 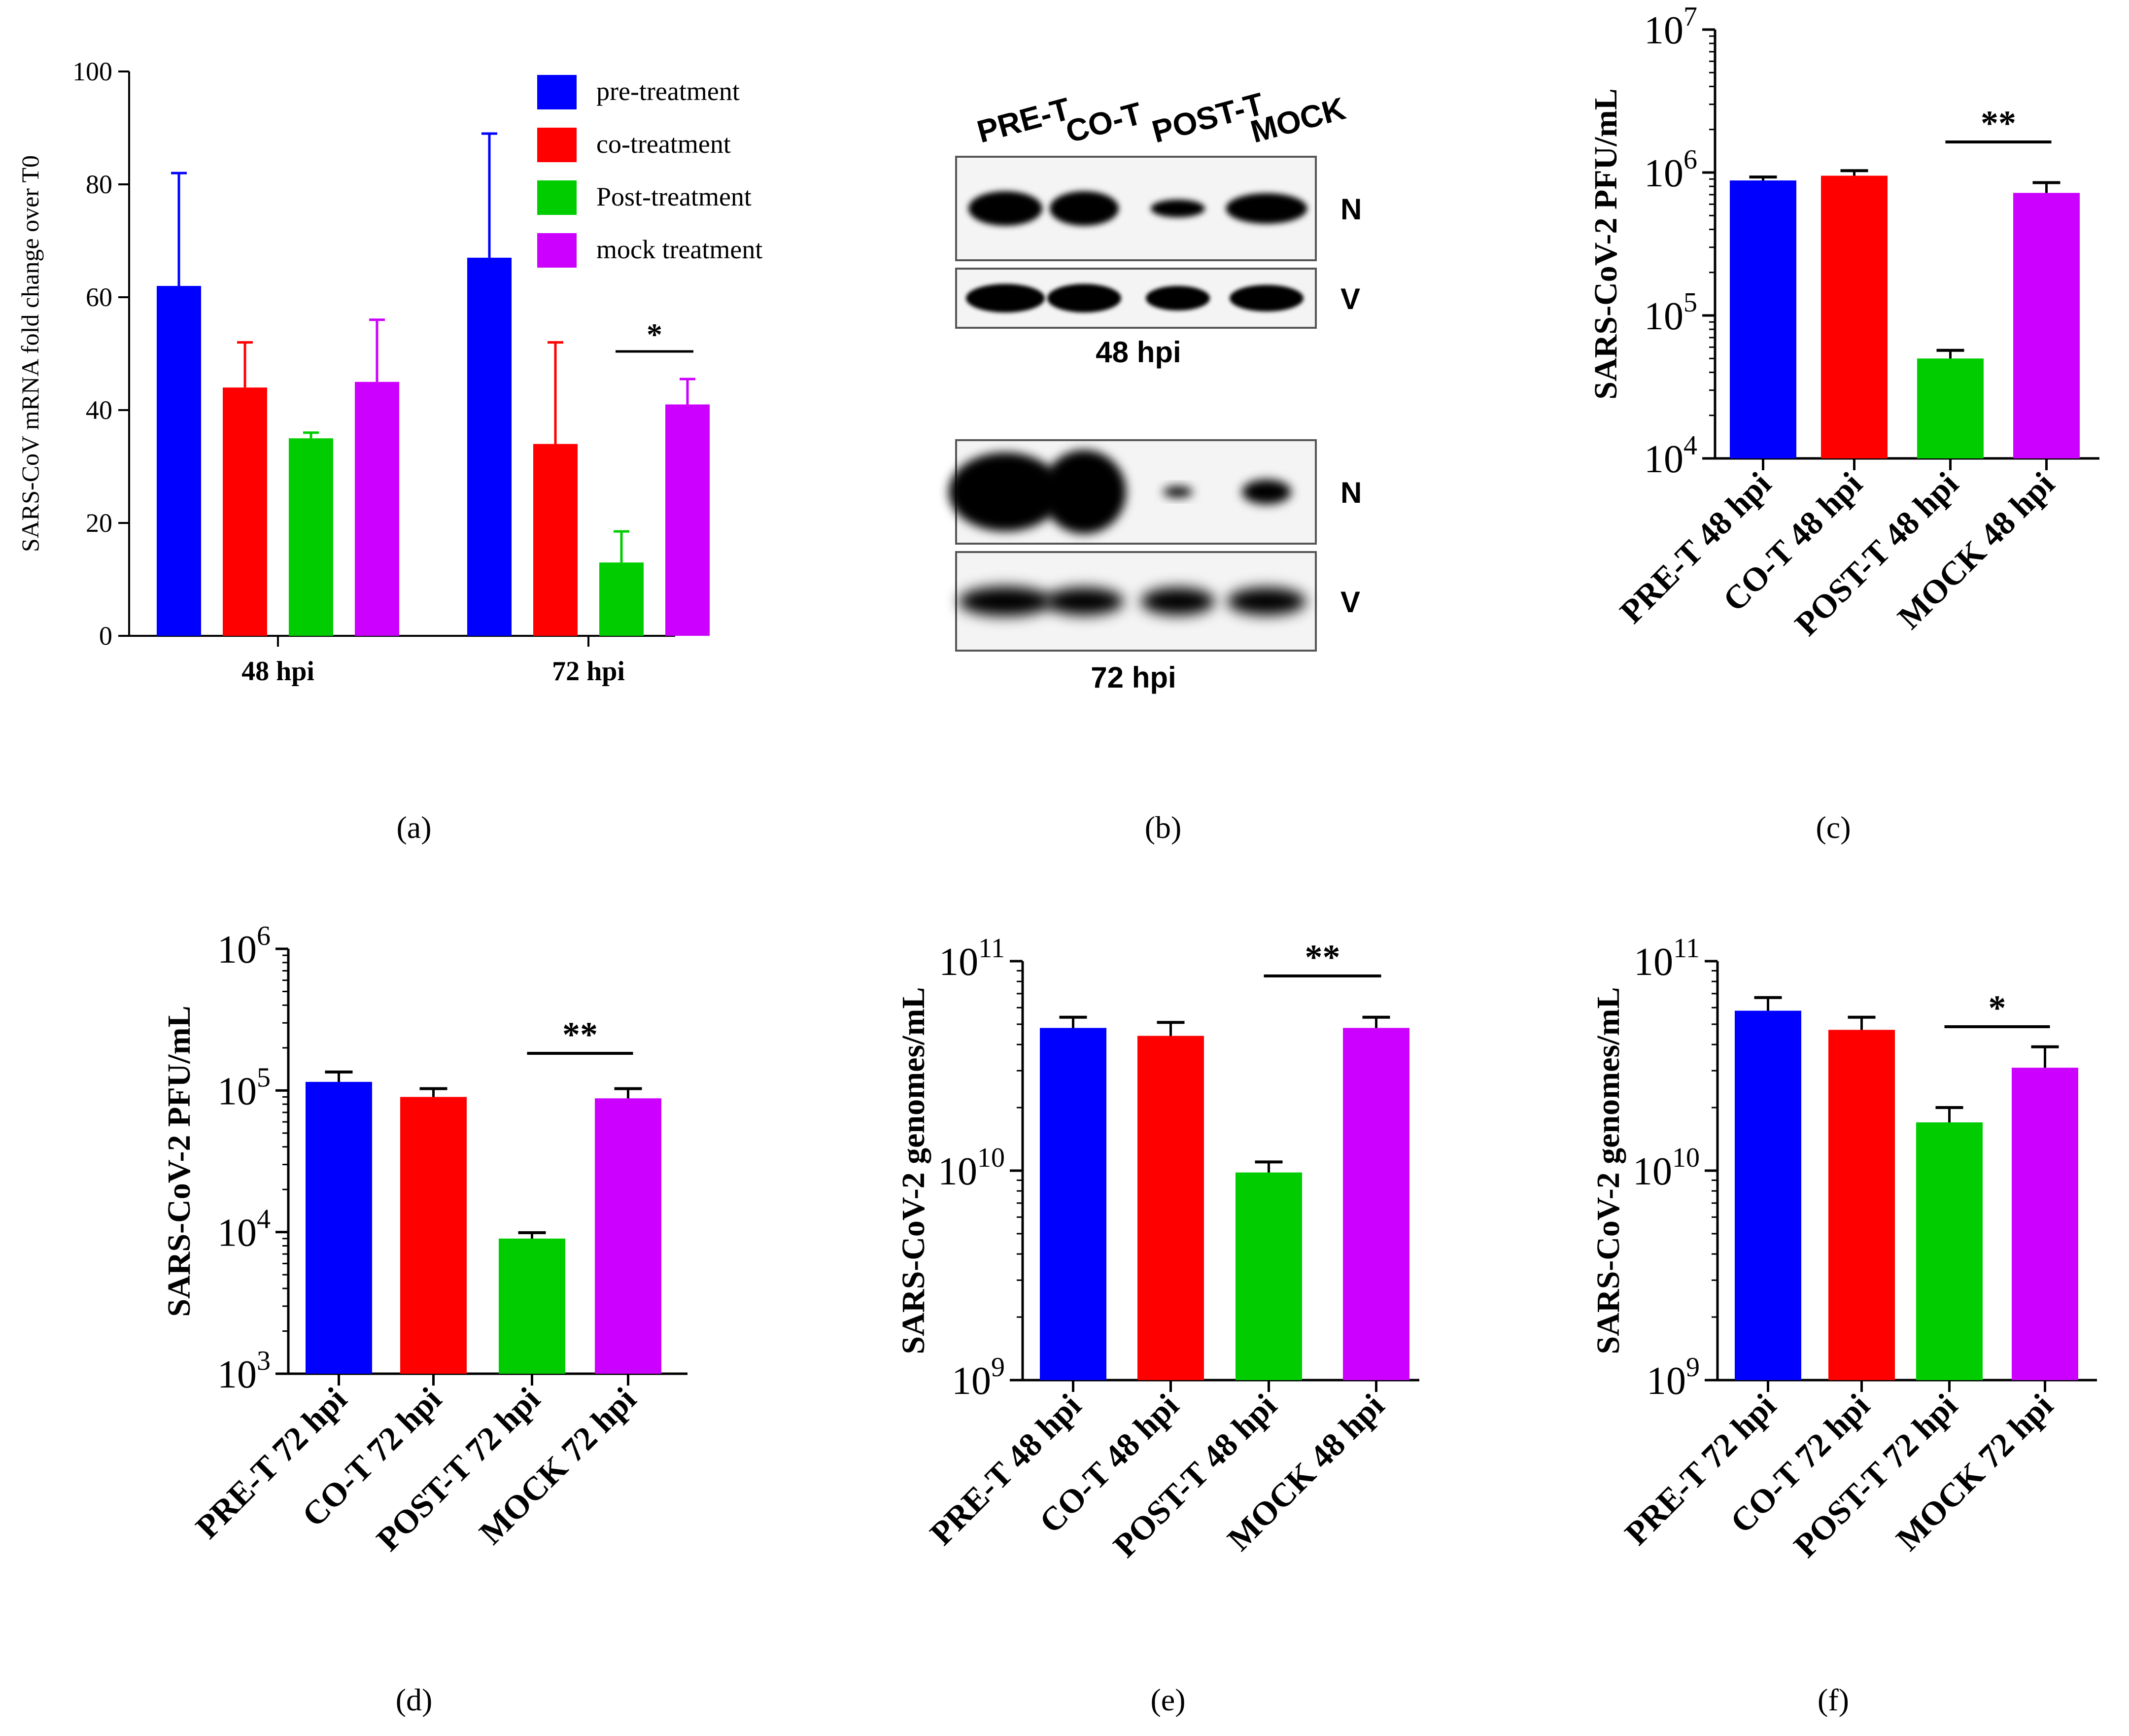 I want to click on y-tick-label: 10¹¹, so click(x=972, y=958).